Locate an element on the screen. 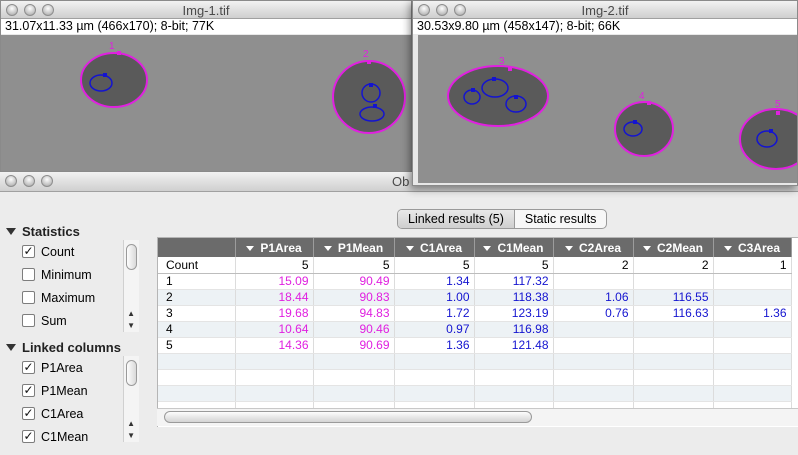 The height and width of the screenshot is (455, 798). table-cell: 121.48 is located at coordinates (514, 345).